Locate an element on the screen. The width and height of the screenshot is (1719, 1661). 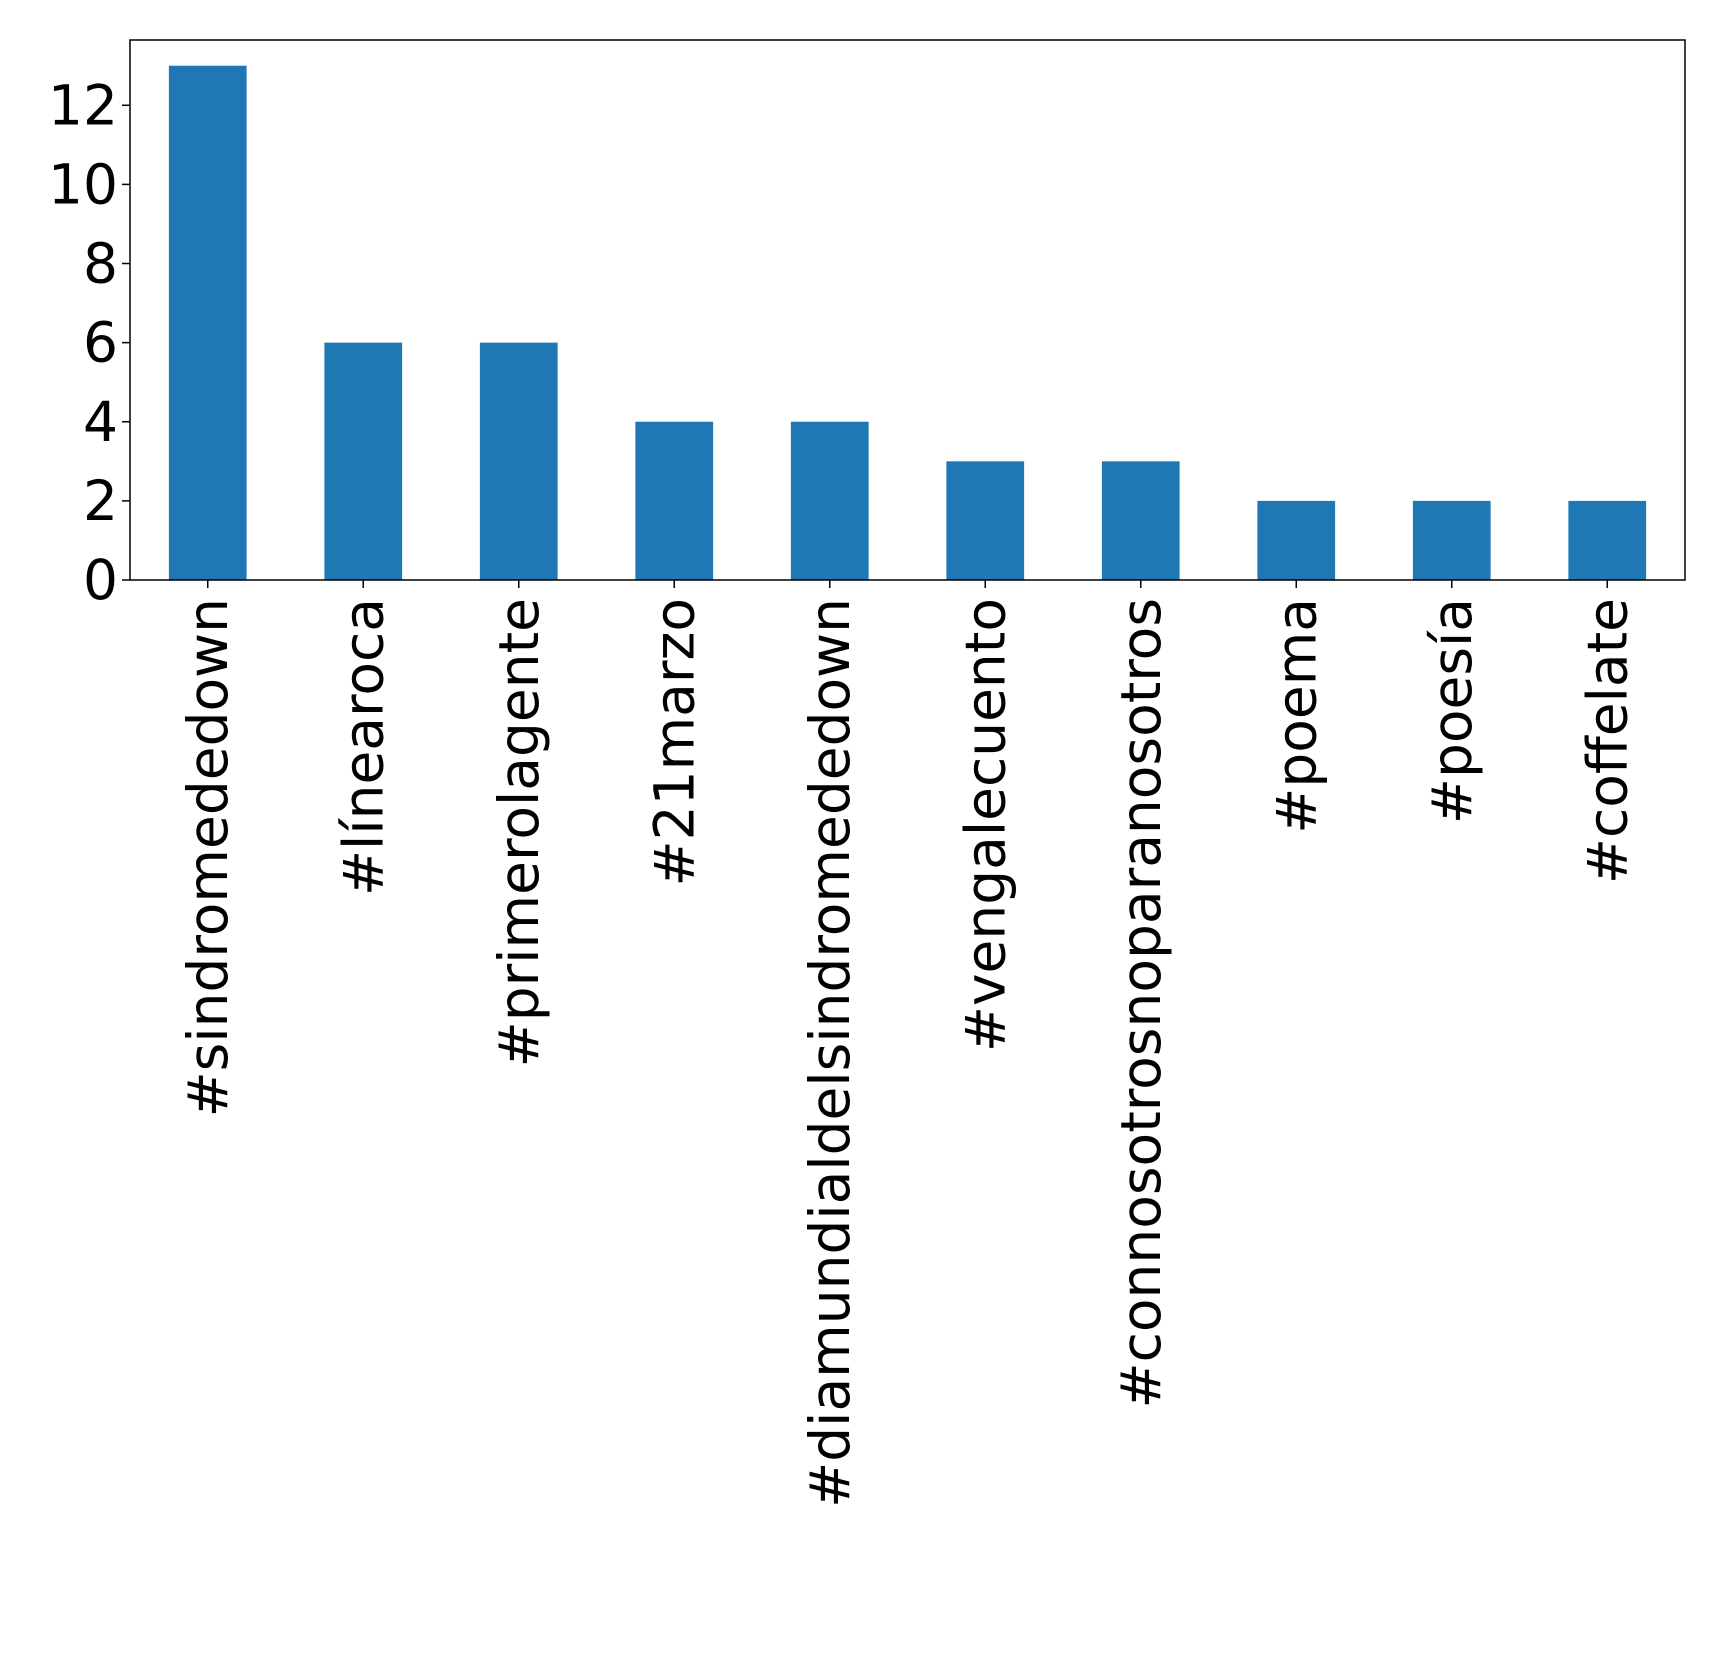
y-axis: 0 2 4 6 8 10 12 is located at coordinates (89, 342).